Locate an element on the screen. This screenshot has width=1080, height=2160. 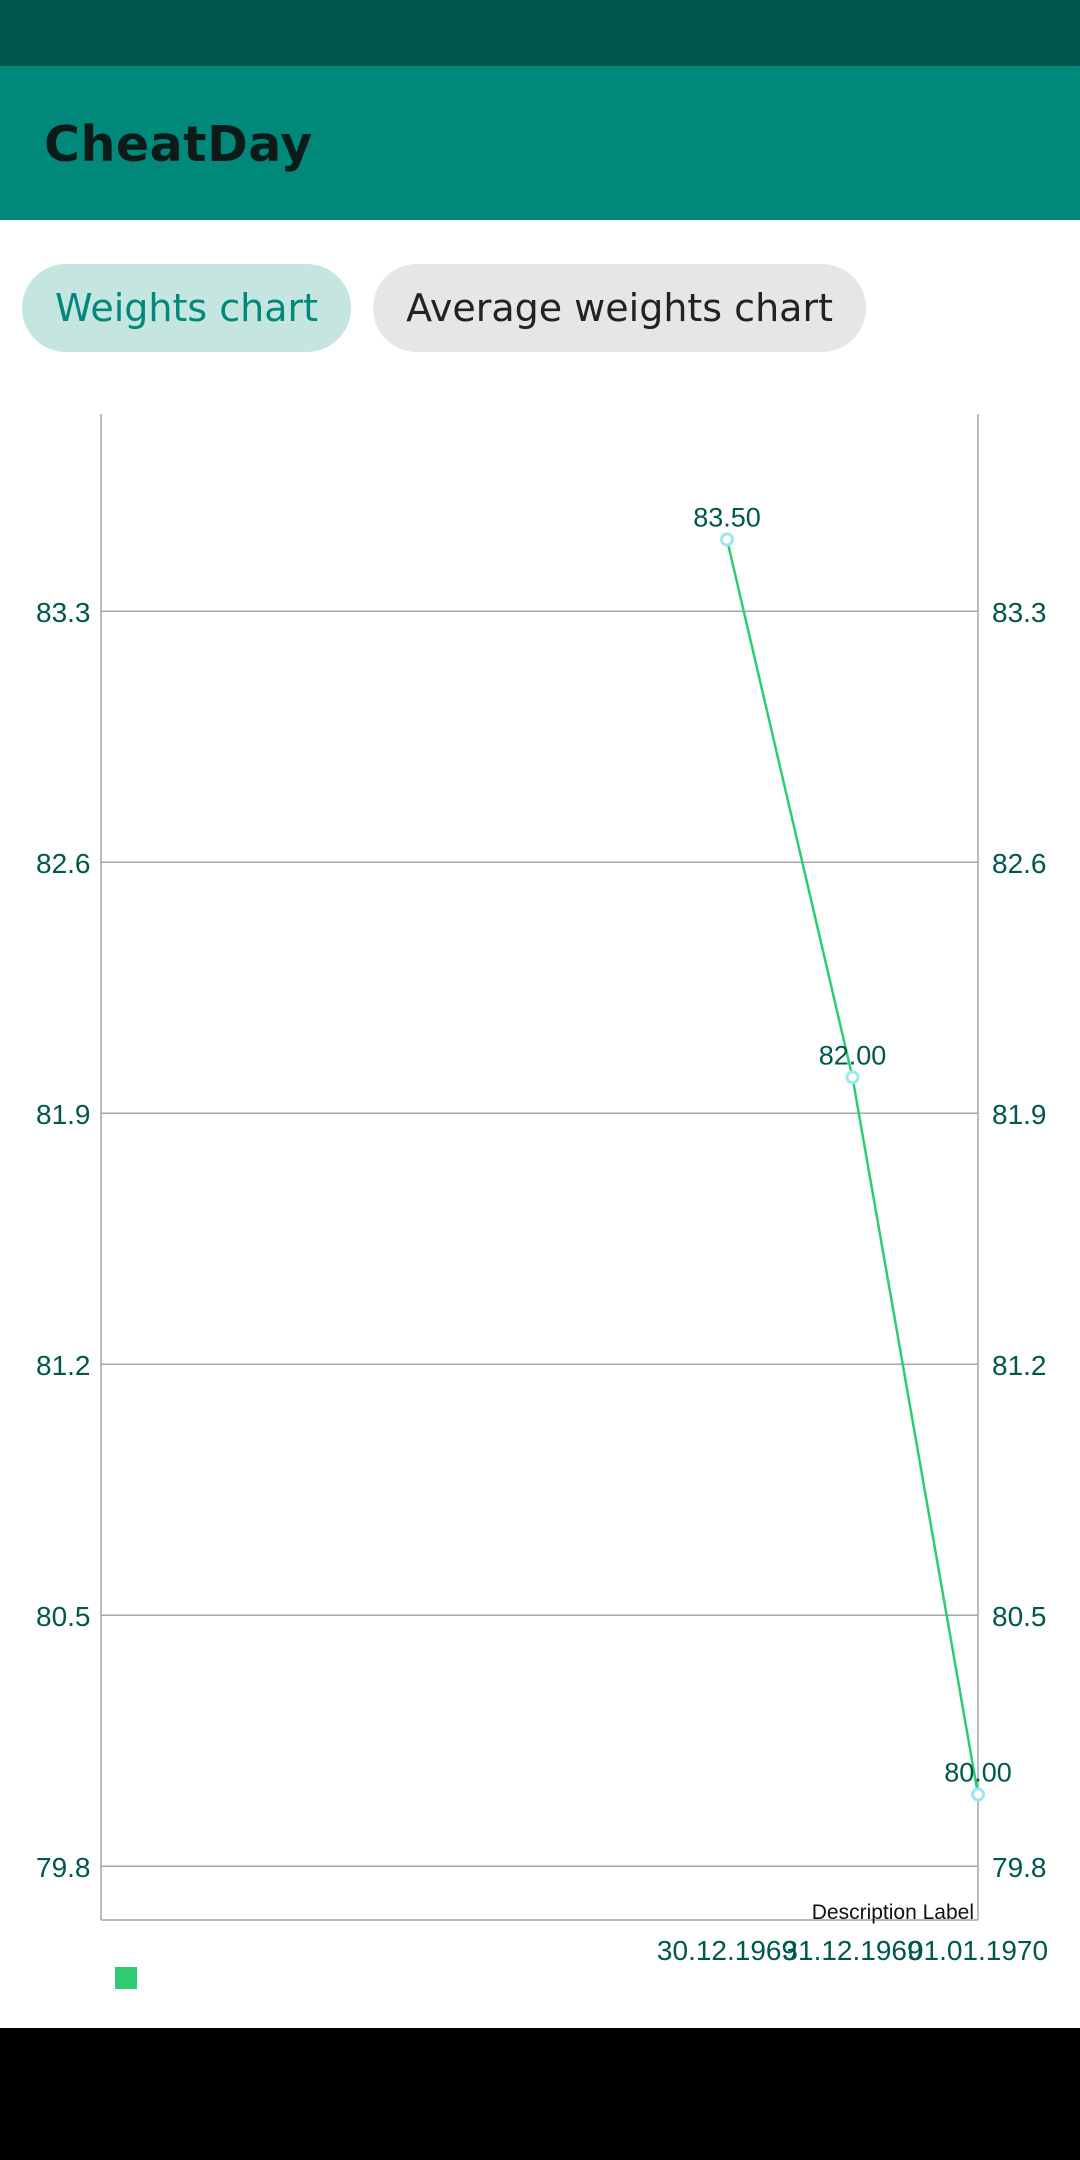
series-line is located at coordinates (852, 1167).